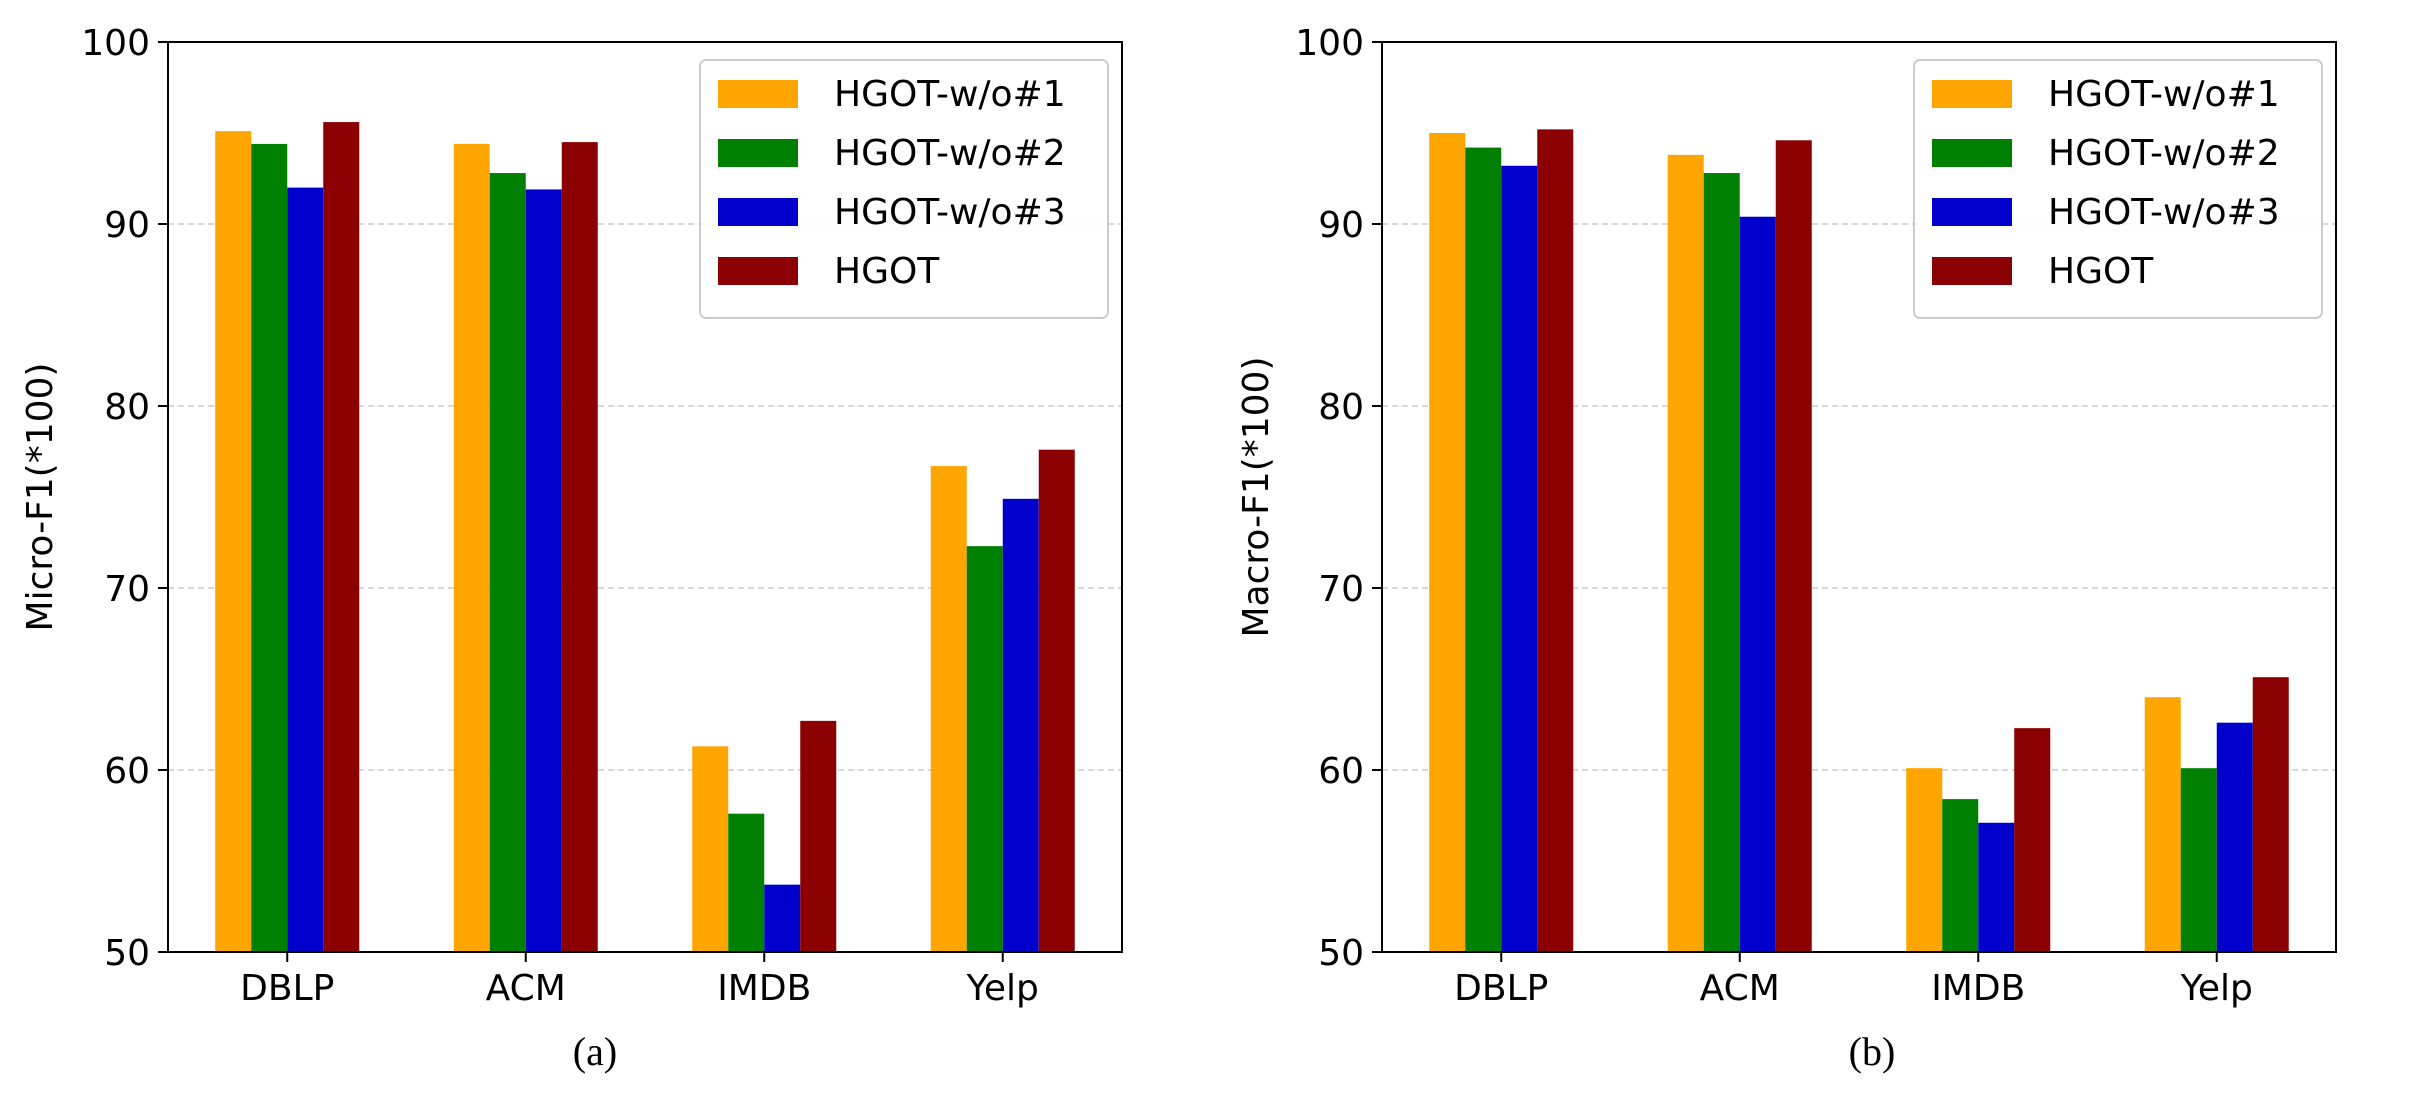  Describe the element at coordinates (595, 1051) in the screenshot. I see `subfigure-caption: (a)` at that location.